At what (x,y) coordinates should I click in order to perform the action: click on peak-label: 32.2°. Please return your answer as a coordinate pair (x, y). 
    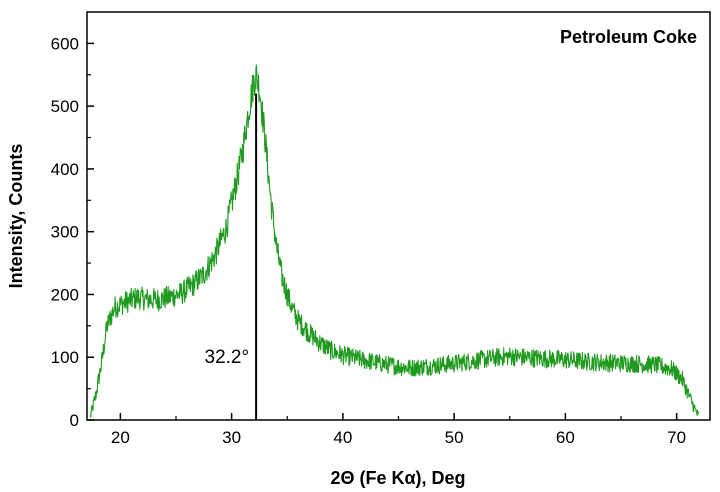
    Looking at the image, I should click on (227, 357).